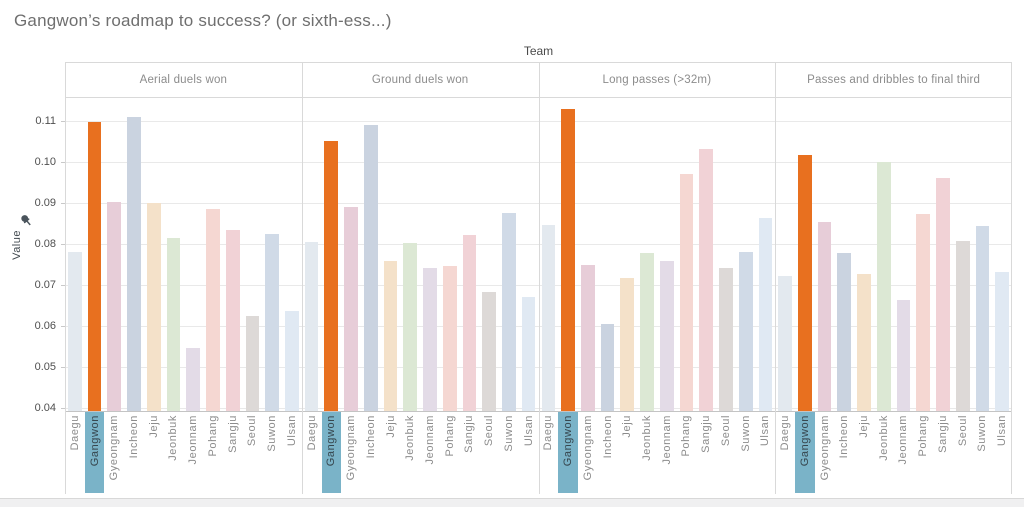 This screenshot has height=507, width=1024. Describe the element at coordinates (26, 220) in the screenshot. I see `pushpin-icon` at that location.